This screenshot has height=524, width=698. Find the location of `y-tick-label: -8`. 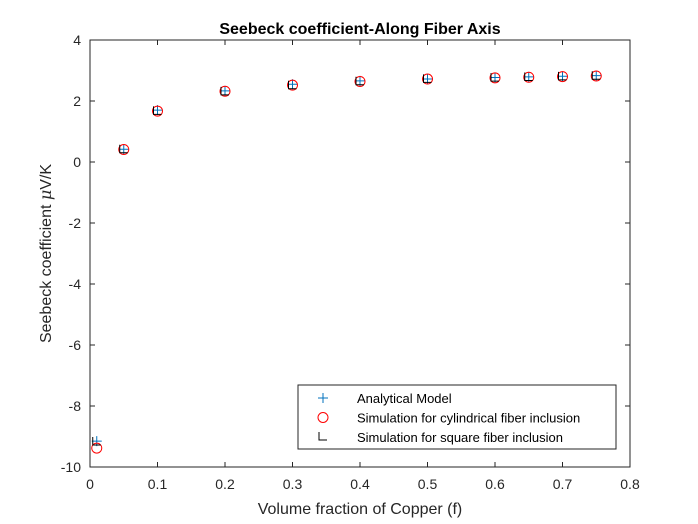

y-tick-label: -8 is located at coordinates (75, 406).